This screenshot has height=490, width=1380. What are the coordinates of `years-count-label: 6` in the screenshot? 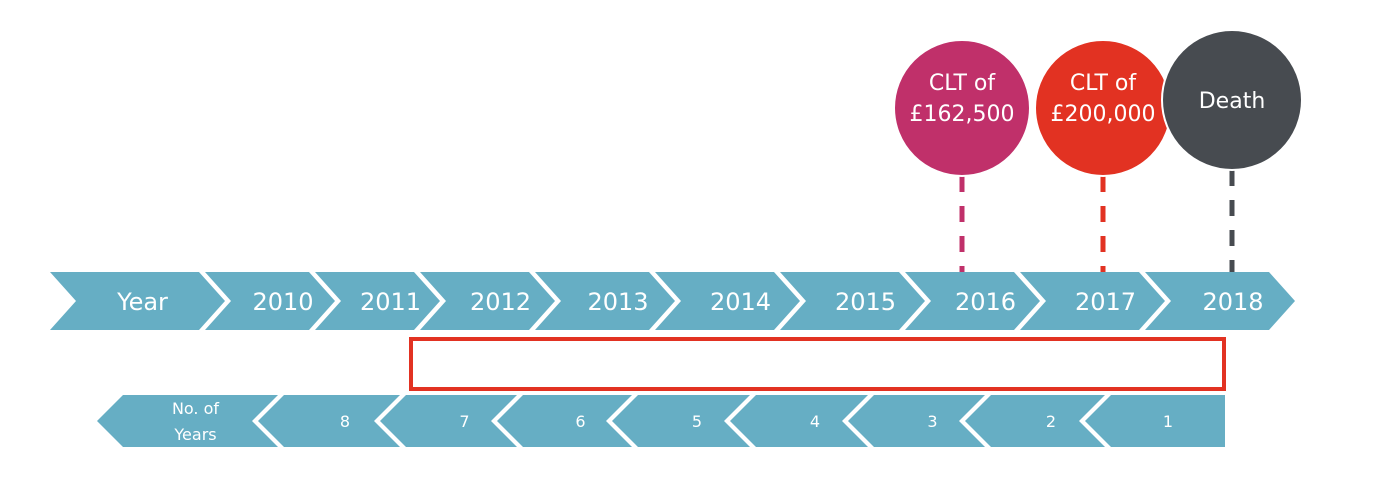 It's located at (580, 421).